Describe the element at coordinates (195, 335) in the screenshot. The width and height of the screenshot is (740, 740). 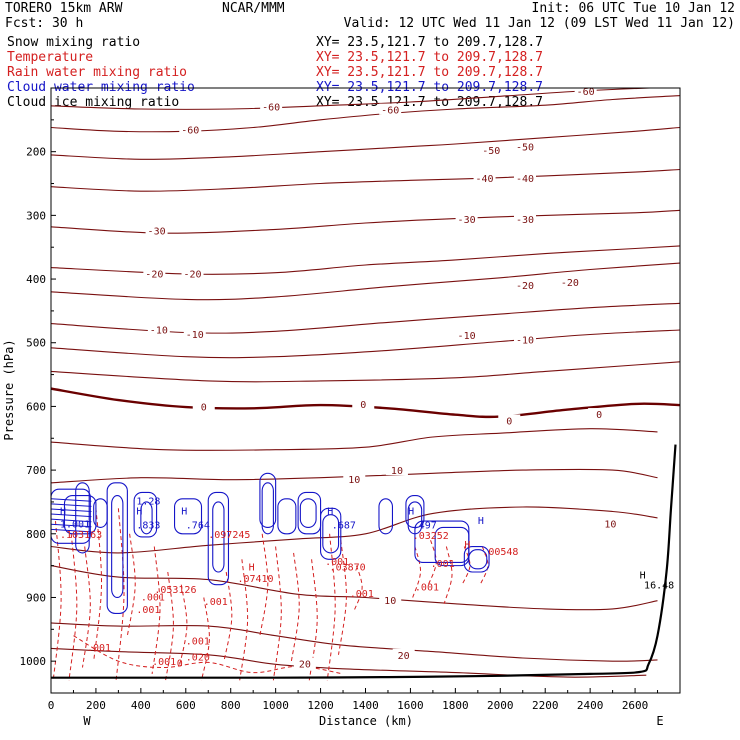
I see `temperature-label-16: -10` at that location.